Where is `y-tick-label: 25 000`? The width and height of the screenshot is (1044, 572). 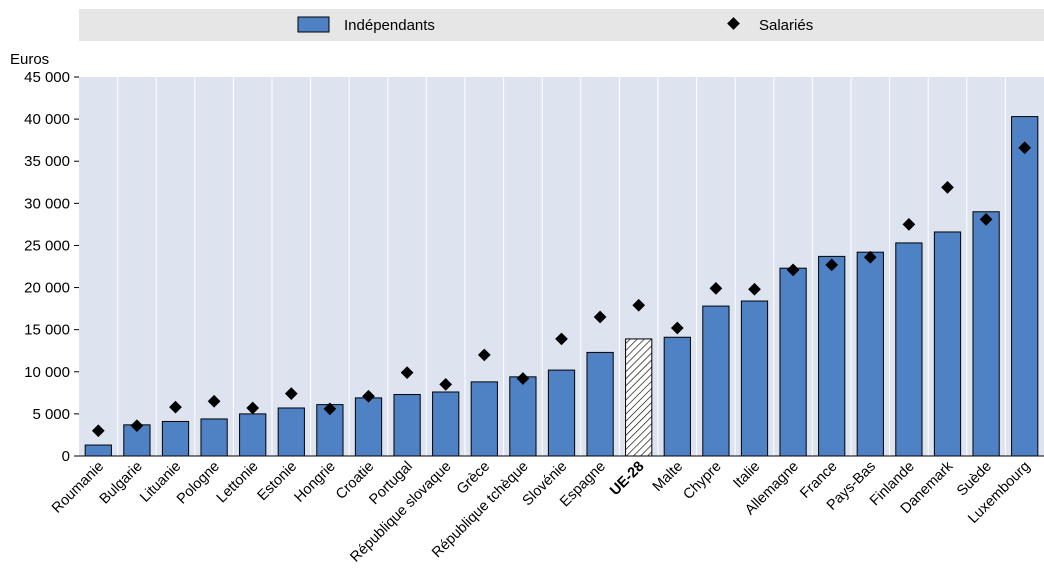 y-tick-label: 25 000 is located at coordinates (47, 245).